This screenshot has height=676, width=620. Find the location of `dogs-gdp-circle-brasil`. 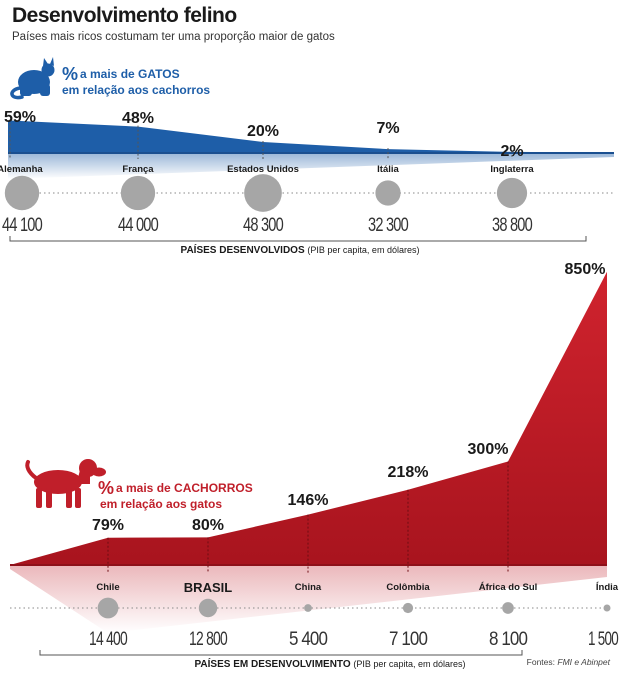

dogs-gdp-circle-brasil is located at coordinates (208, 608).